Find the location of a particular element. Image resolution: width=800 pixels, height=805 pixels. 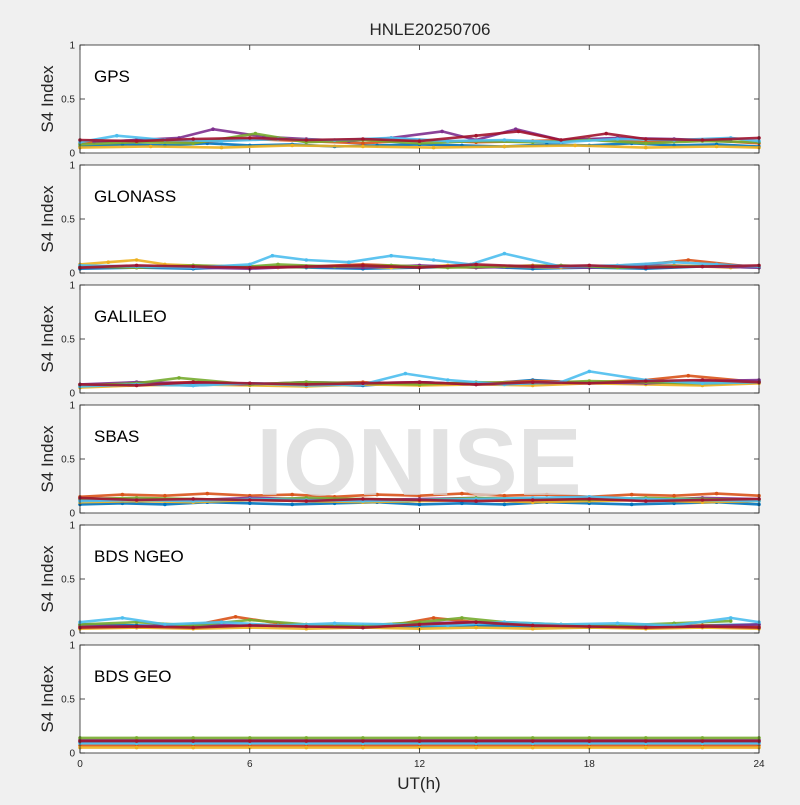

panel-label: GALILEO is located at coordinates (130, 316).